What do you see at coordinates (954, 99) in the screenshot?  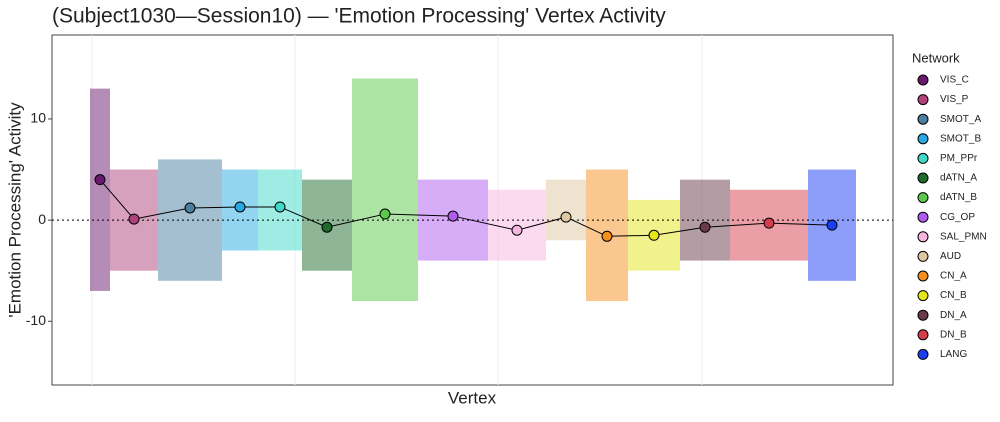 I see `legend-label: VIS_P` at bounding box center [954, 99].